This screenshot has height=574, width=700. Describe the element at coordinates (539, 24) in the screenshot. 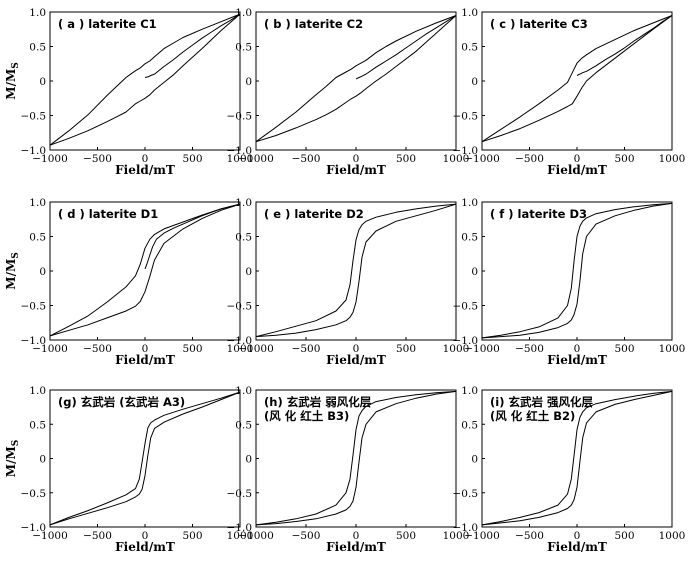

I see `panel-title: ( c ) laterite C3` at that location.